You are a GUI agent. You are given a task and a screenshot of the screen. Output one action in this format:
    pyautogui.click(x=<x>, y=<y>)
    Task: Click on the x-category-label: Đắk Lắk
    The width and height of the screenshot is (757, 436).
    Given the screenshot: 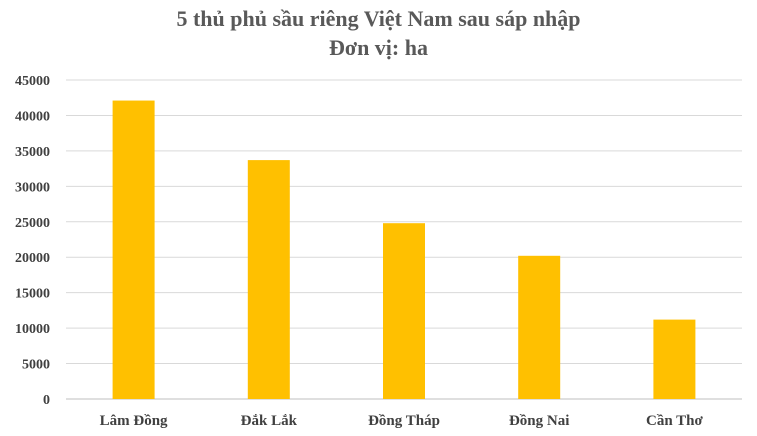 What is the action you would take?
    pyautogui.click(x=269, y=421)
    